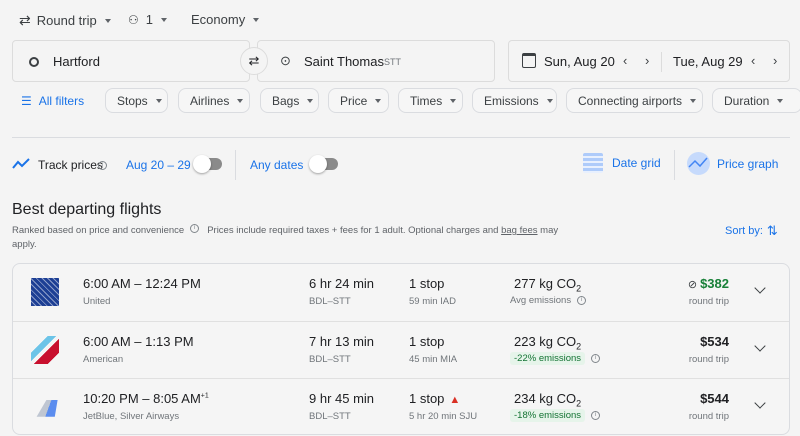 This screenshot has height=436, width=800. I want to click on trip-type-select: ⇄ Round trip, so click(65, 20).